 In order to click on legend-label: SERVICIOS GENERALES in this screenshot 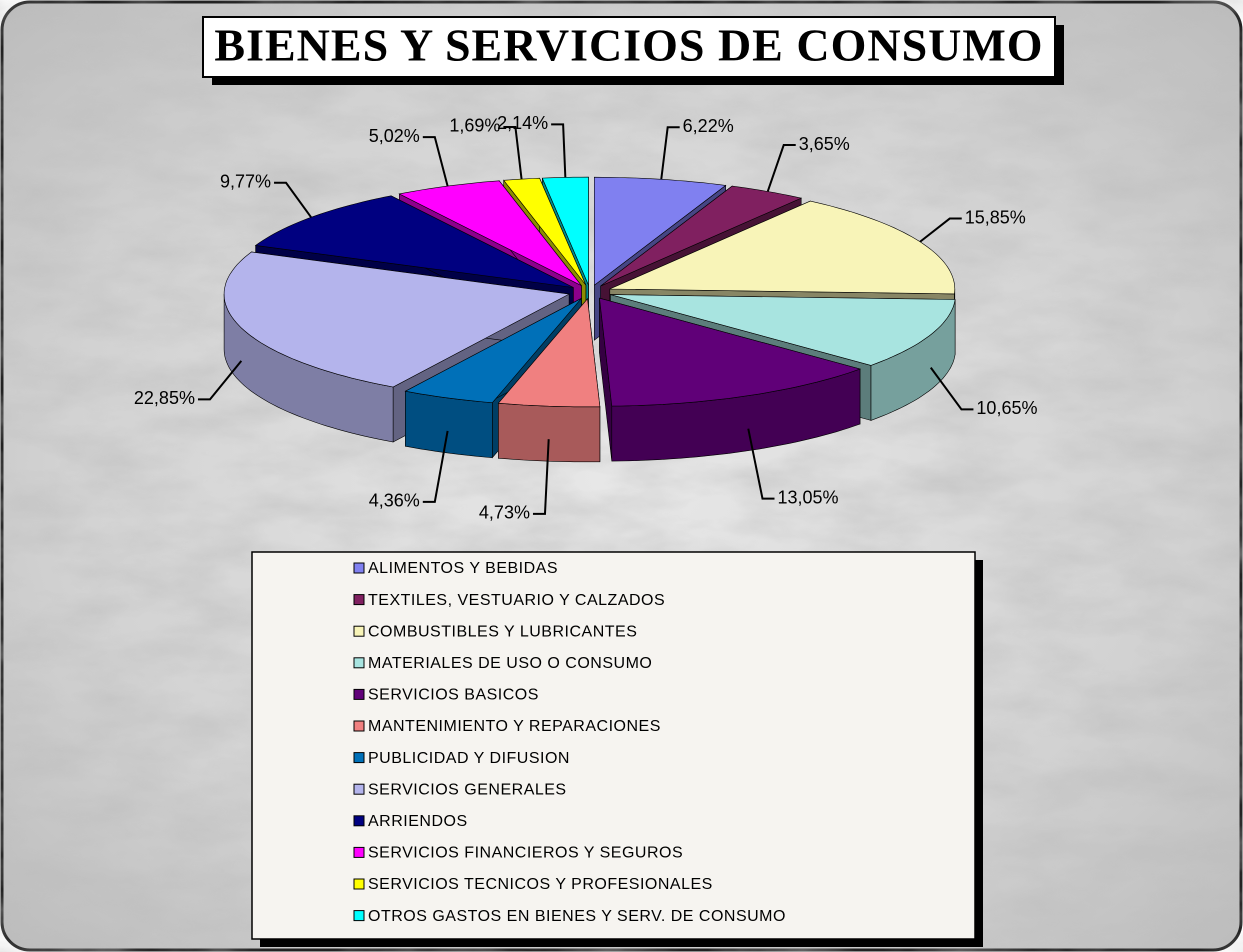, I will do `click(467, 789)`.